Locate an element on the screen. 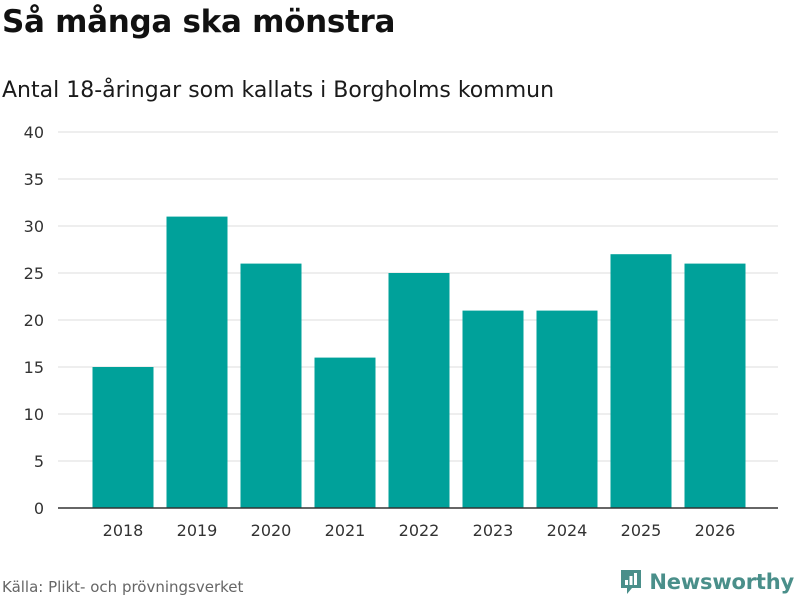 Image resolution: width=800 pixels, height=600 pixels. x-axis-ticks: 2018 2019 2020 2021 2022 2023 2024 2025 2026 is located at coordinates (419, 530).